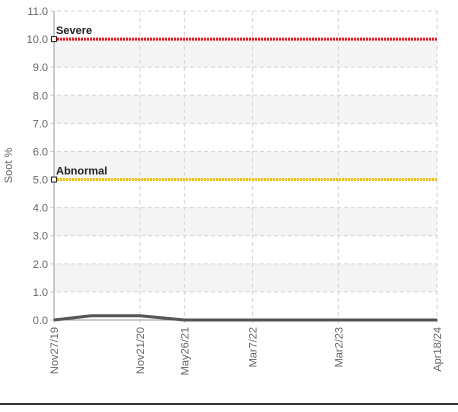 The image size is (458, 412). Describe the element at coordinates (40, 124) in the screenshot. I see `y-tick-label: 7.0` at that location.